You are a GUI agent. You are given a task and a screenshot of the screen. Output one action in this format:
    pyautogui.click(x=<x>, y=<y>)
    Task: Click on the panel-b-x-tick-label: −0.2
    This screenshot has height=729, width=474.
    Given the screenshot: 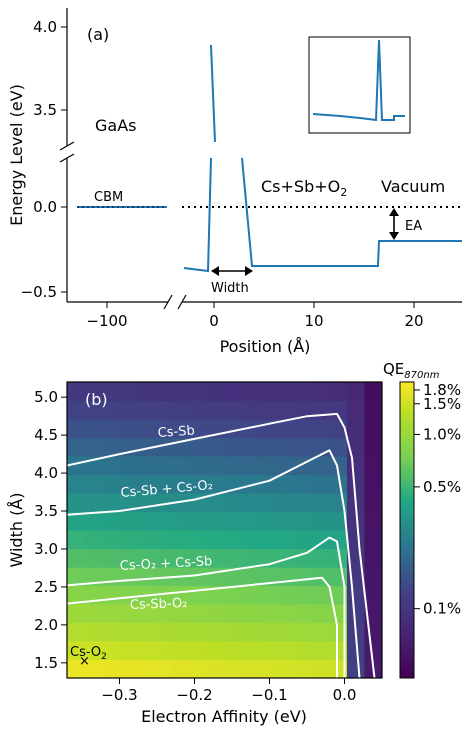 What is the action you would take?
    pyautogui.click(x=194, y=695)
    